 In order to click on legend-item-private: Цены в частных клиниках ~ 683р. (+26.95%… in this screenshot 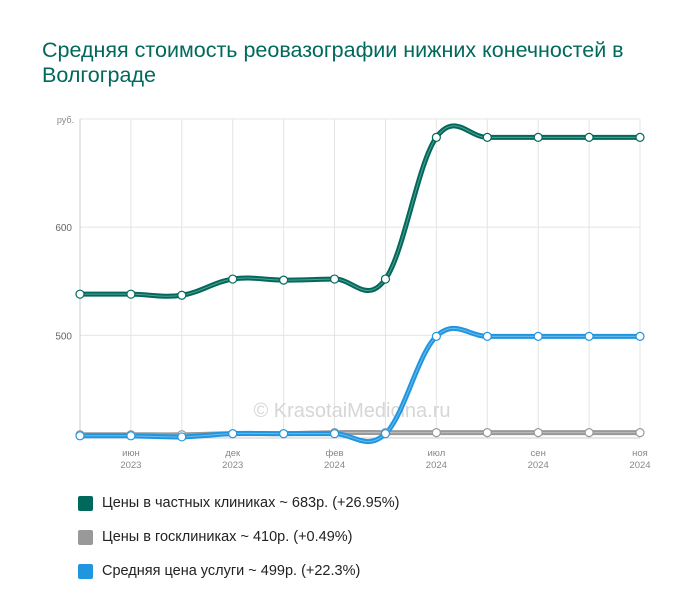, I will do `click(239, 503)`.